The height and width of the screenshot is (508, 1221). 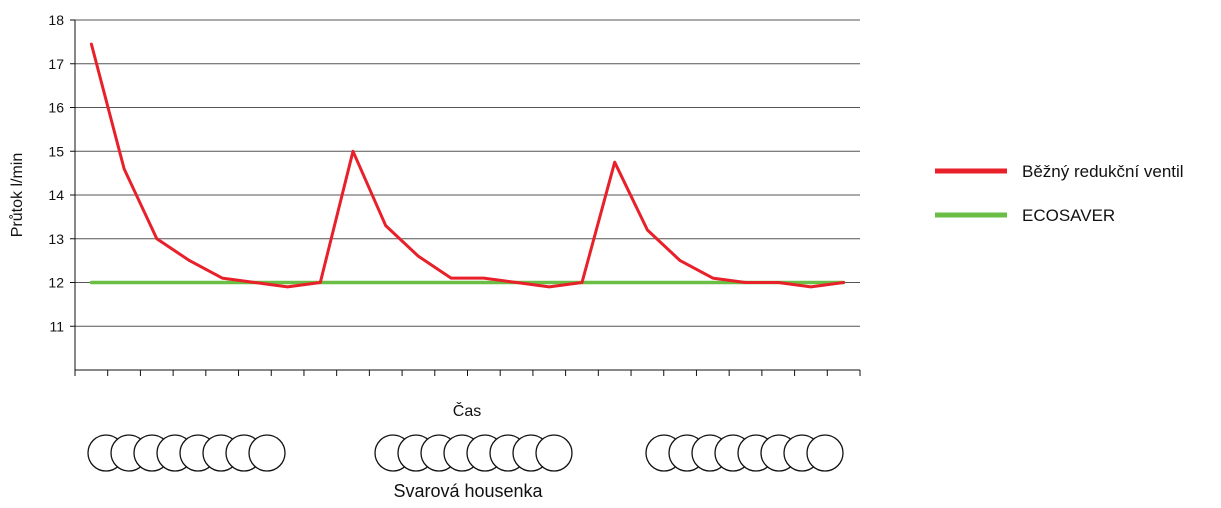 What do you see at coordinates (465, 453) in the screenshot?
I see `weld-bead-illustration` at bounding box center [465, 453].